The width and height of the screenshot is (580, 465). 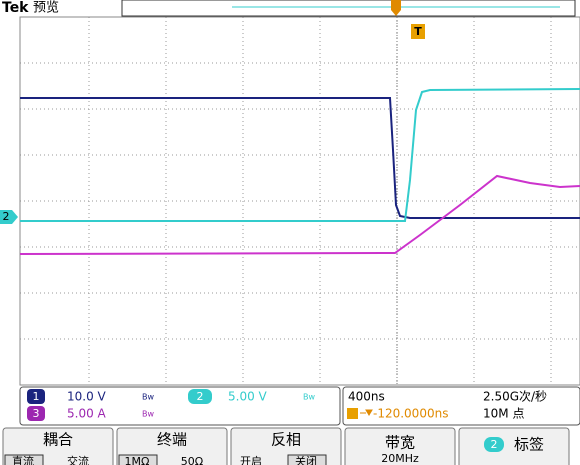 What do you see at coordinates (286, 440) in the screenshot?
I see `menu-title: 反相` at bounding box center [286, 440].